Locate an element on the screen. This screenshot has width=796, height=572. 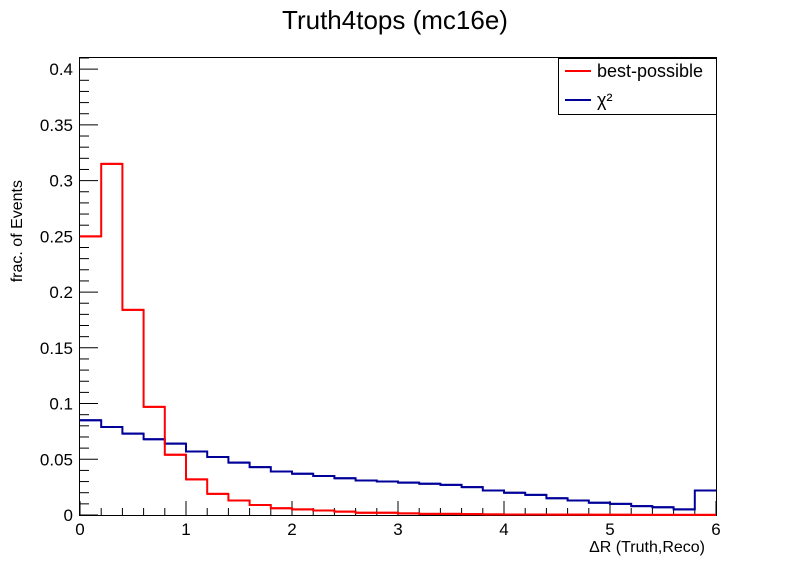
y-tick-label: 0.1 is located at coordinates (61, 404).